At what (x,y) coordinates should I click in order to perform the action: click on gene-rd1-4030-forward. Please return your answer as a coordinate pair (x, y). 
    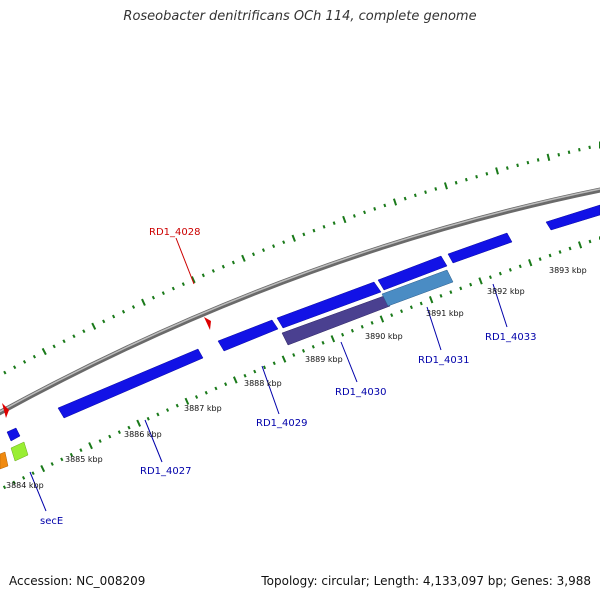
    Looking at the image, I should click on (329, 305).